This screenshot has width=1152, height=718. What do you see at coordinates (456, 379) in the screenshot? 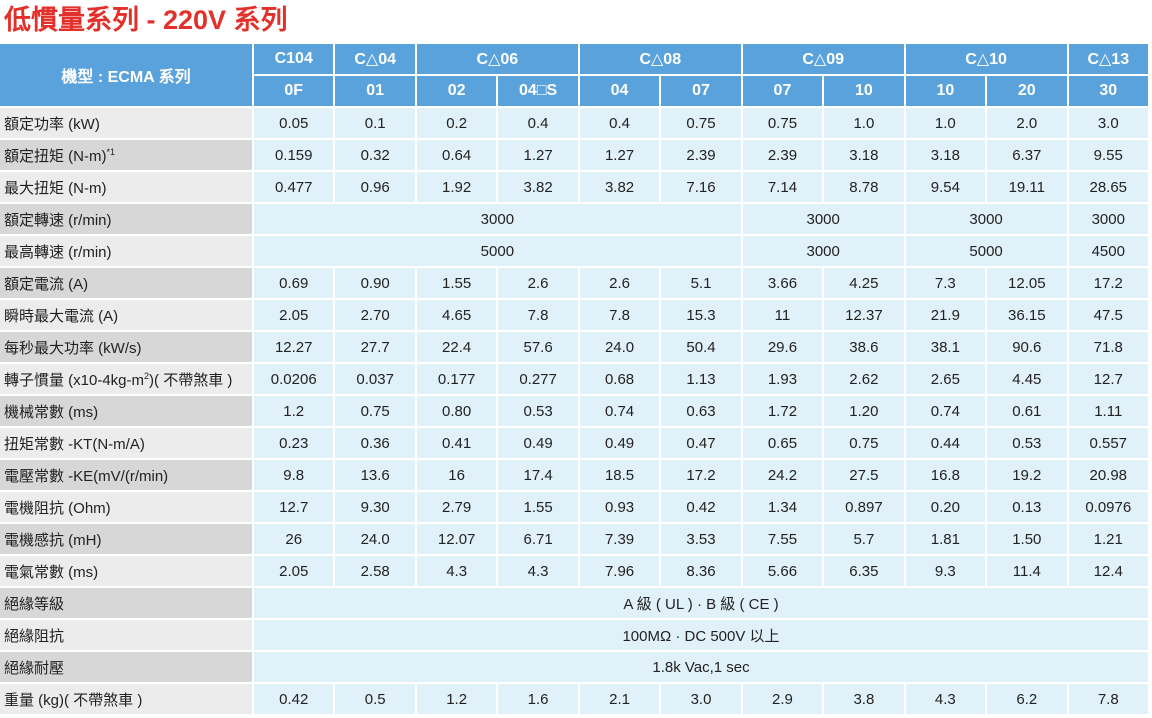
I see `value-cell: 0.177` at bounding box center [456, 379].